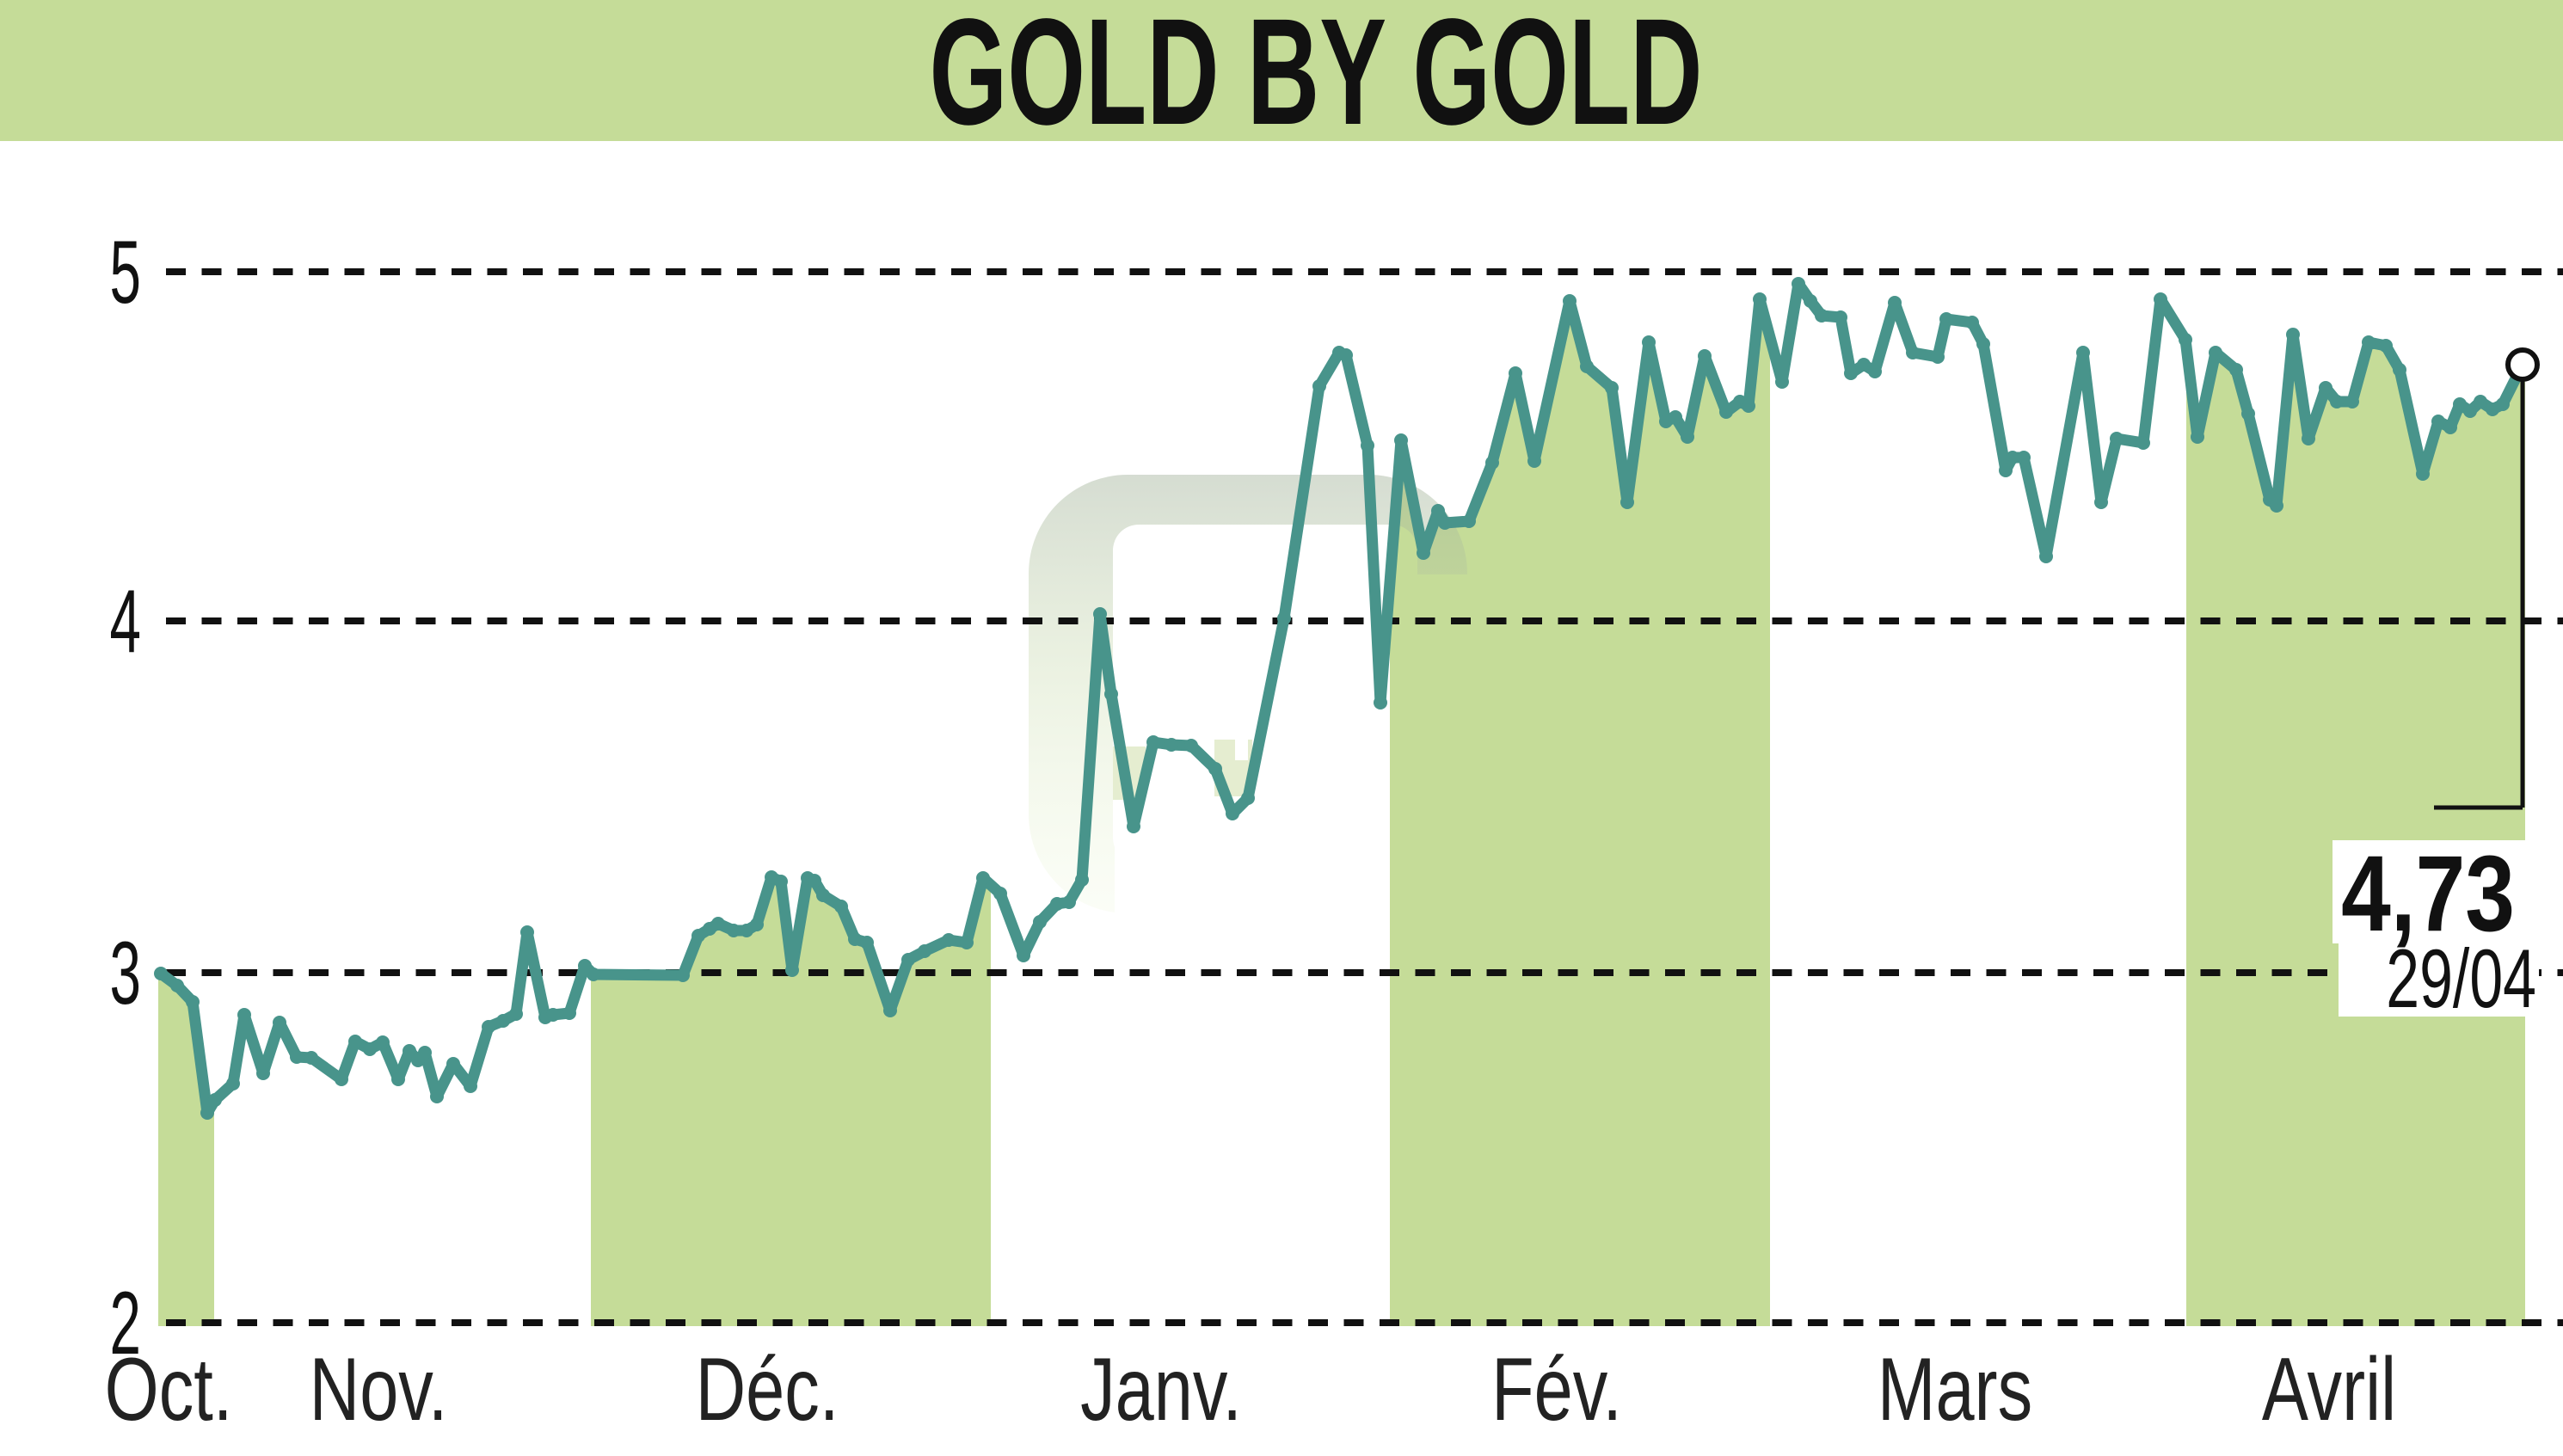 This screenshot has height=1456, width=2563. Describe the element at coordinates (1556, 1389) in the screenshot. I see `svg-text: Fév.` at that location.